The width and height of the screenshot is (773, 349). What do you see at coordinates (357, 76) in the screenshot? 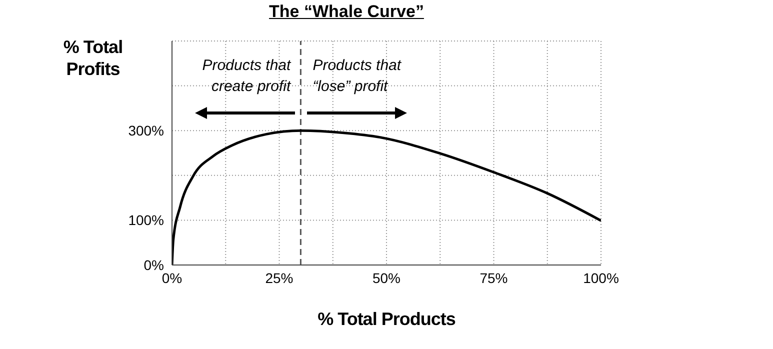
I see `annotation: Products that “lose” profit` at bounding box center [357, 76].